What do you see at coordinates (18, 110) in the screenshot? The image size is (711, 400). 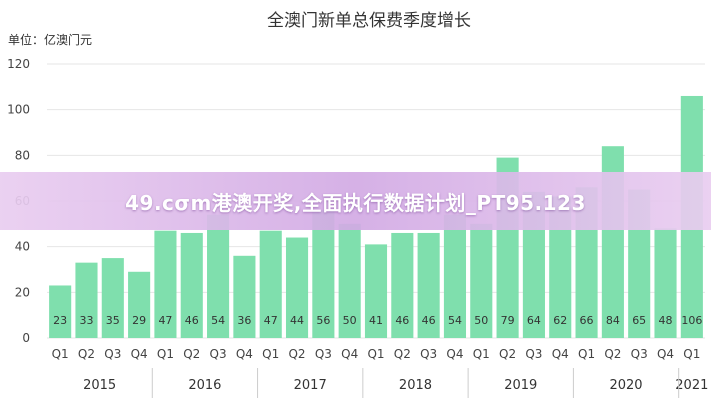 I see `y-tick-label: 100` at bounding box center [18, 110].